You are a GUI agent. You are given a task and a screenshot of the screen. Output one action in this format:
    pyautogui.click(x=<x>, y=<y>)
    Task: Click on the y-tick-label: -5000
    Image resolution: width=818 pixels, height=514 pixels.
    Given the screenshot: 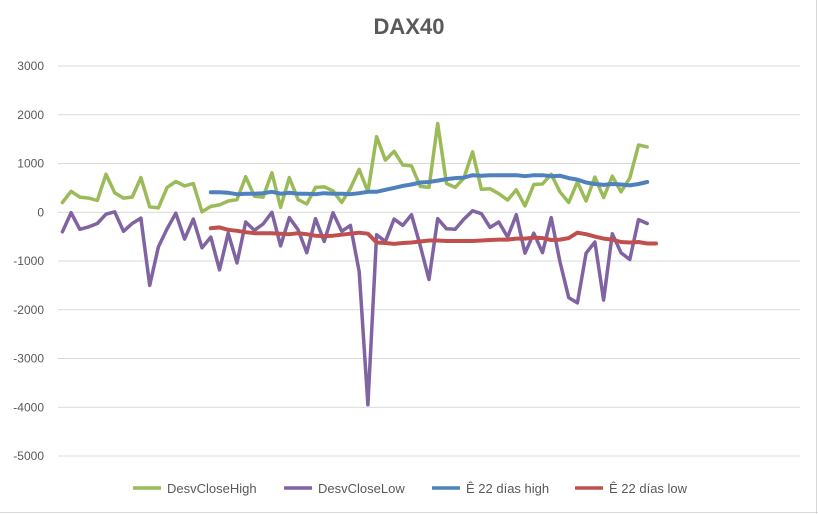 What is the action you would take?
    pyautogui.click(x=28, y=456)
    